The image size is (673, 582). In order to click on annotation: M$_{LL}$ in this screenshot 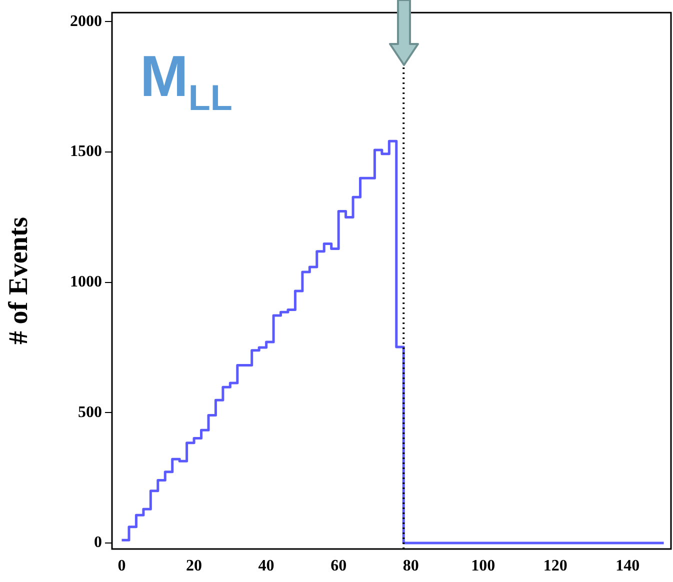, I will do `click(186, 81)`.